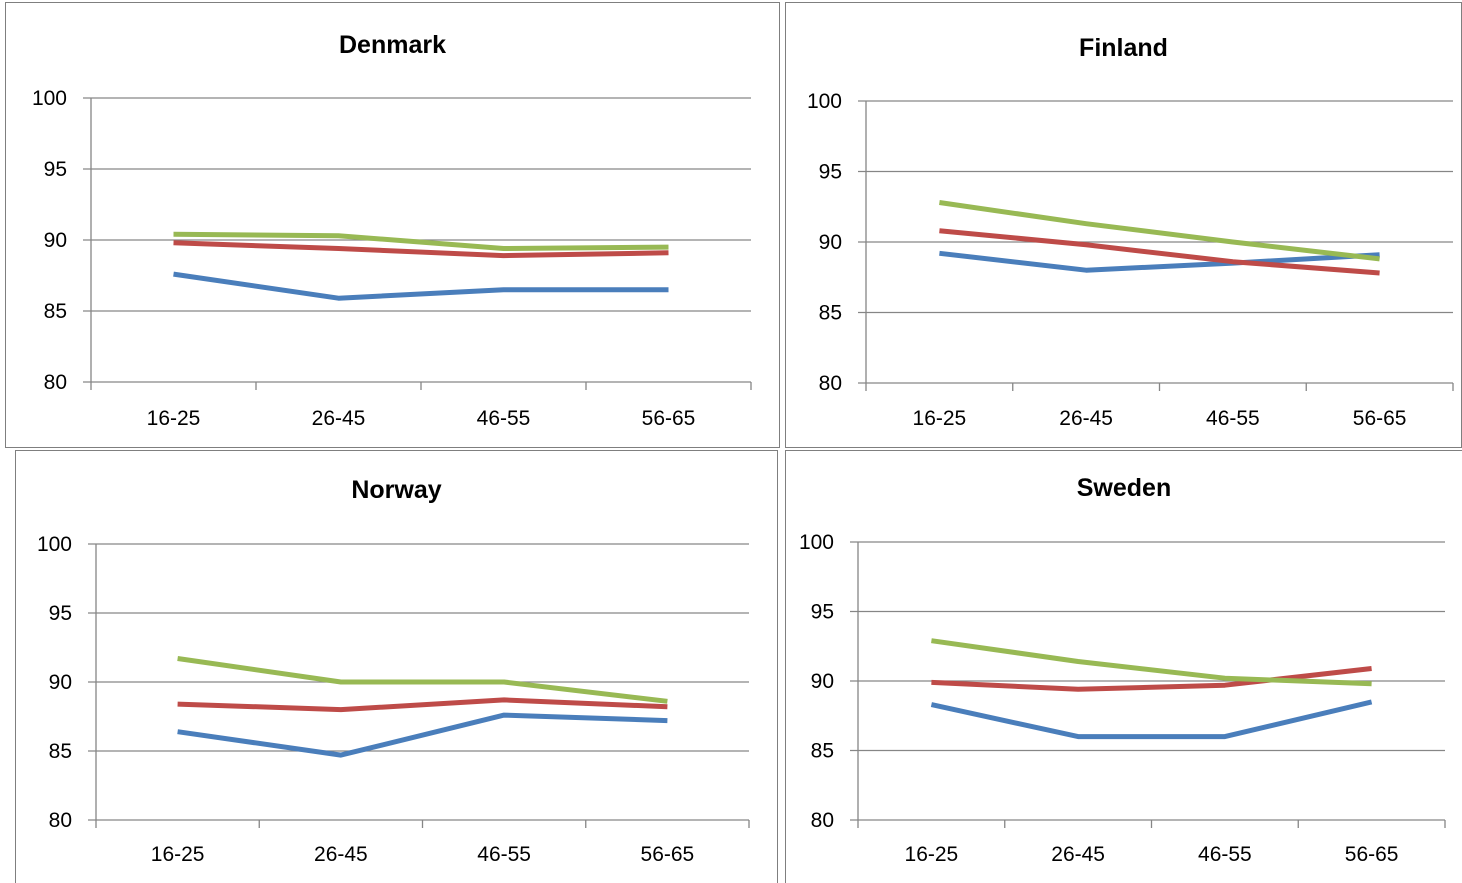 The image size is (1462, 883). I want to click on chart-title: Norway, so click(396, 490).